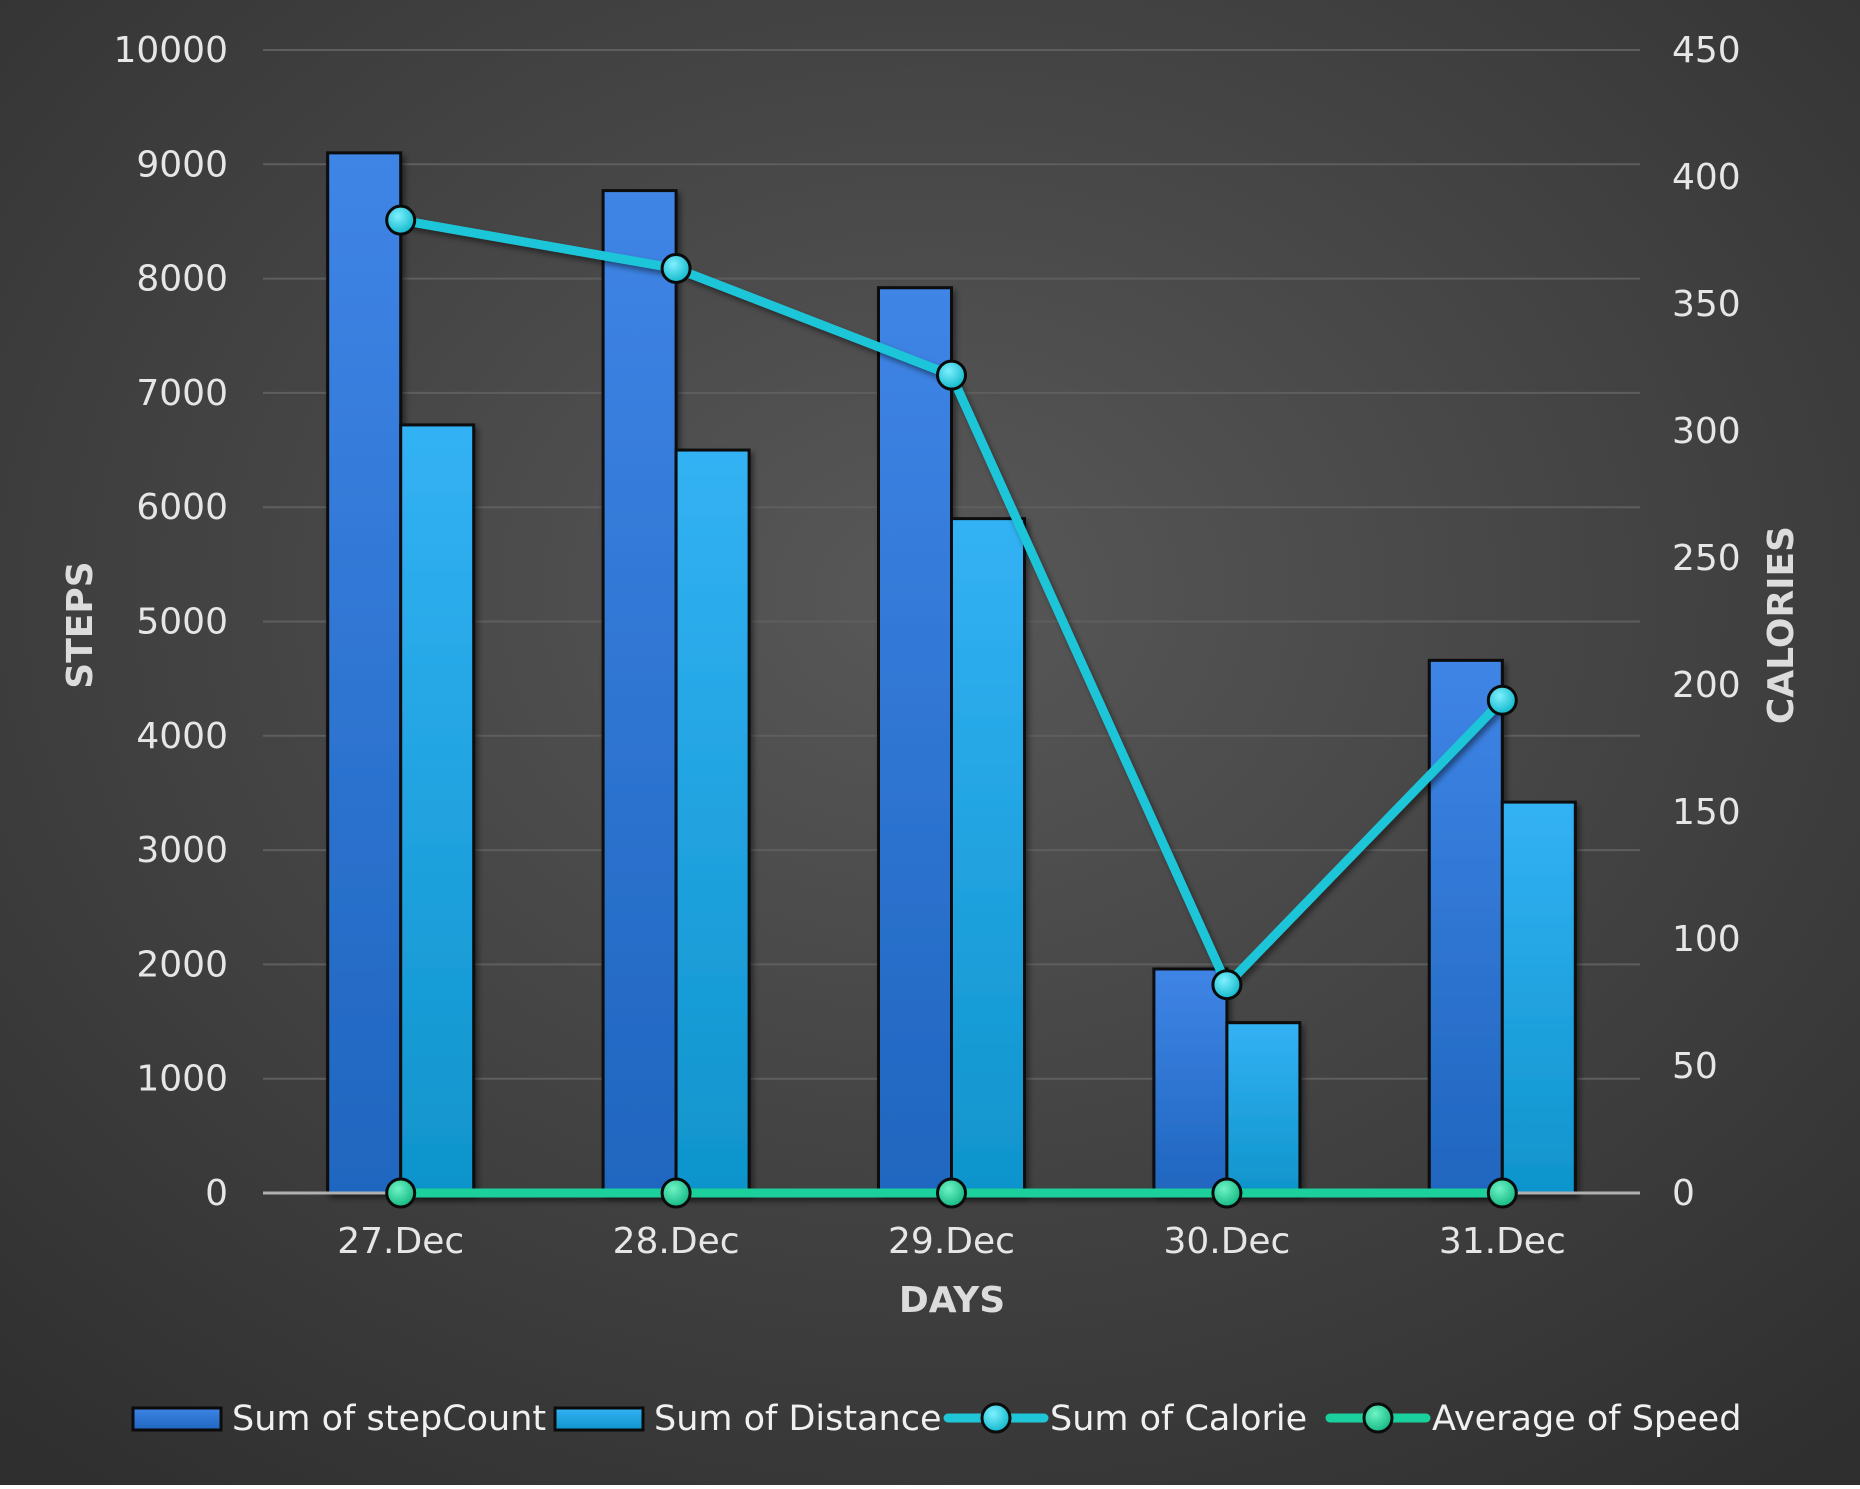  What do you see at coordinates (182, 1079) in the screenshot?
I see `y-tick-label: 1000` at bounding box center [182, 1079].